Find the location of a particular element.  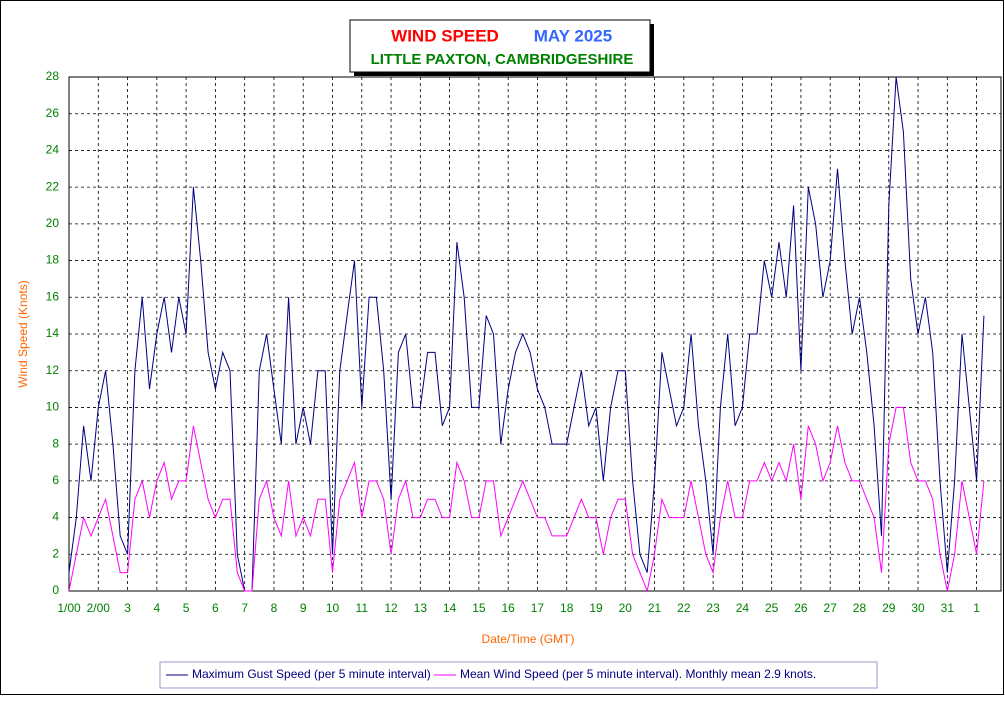

y-tick-label: 2 is located at coordinates (55, 553).